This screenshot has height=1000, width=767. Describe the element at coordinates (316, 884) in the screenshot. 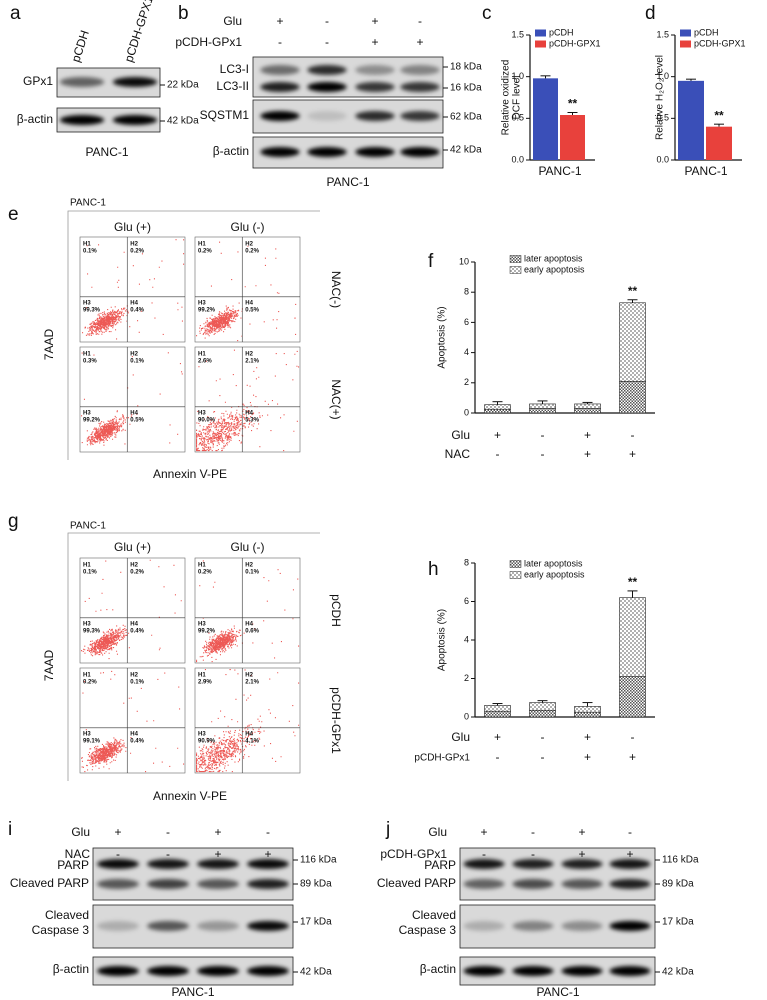

I see `marker-label: 89 kDa` at that location.